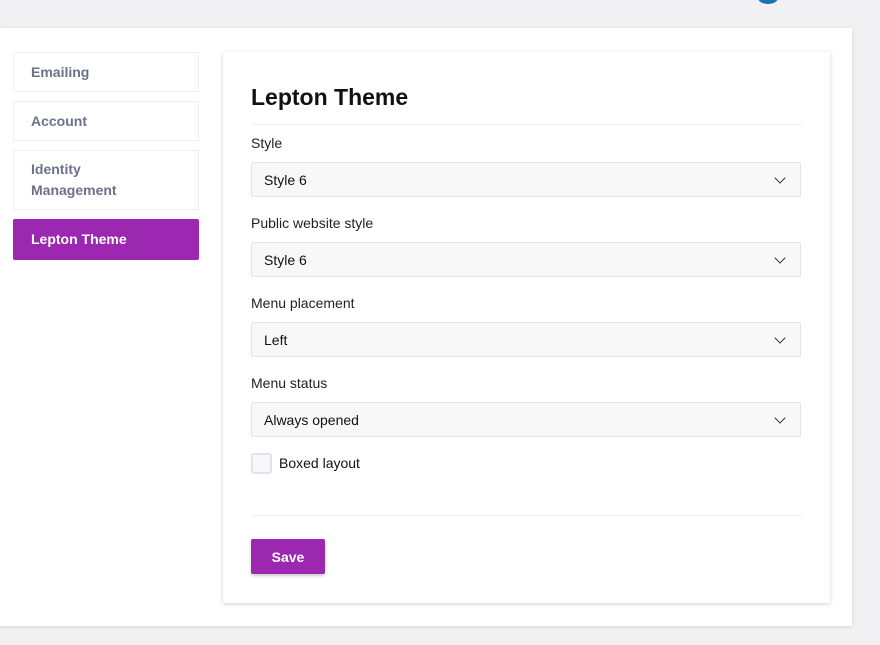 This screenshot has width=880, height=645. Describe the element at coordinates (79, 239) in the screenshot. I see `nav-label: Lepton Theme` at that location.